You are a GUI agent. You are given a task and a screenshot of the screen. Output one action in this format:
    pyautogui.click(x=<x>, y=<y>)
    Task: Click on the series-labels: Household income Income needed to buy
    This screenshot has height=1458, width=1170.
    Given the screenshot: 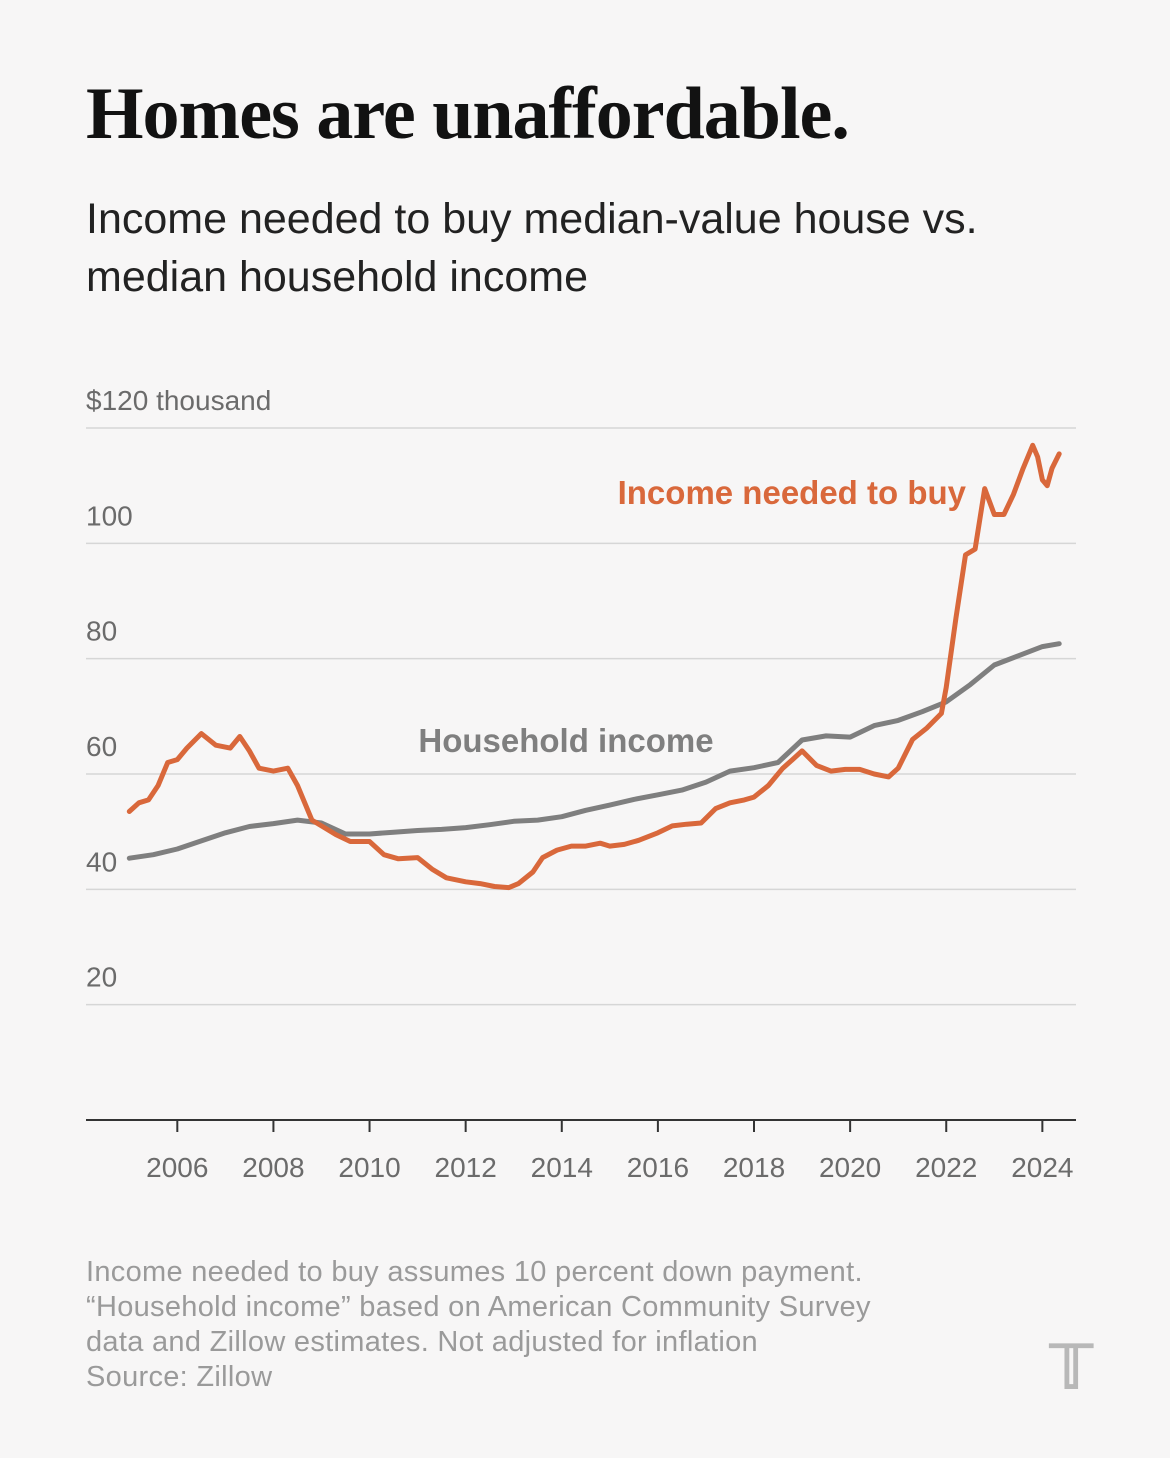 What is the action you would take?
    pyautogui.click(x=692, y=616)
    